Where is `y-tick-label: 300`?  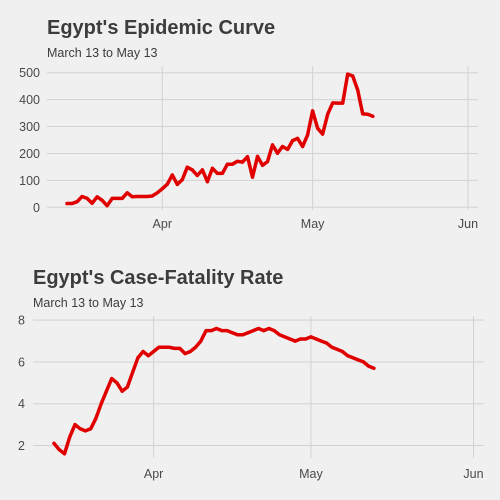
y-tick-label: 300 is located at coordinates (29, 127).